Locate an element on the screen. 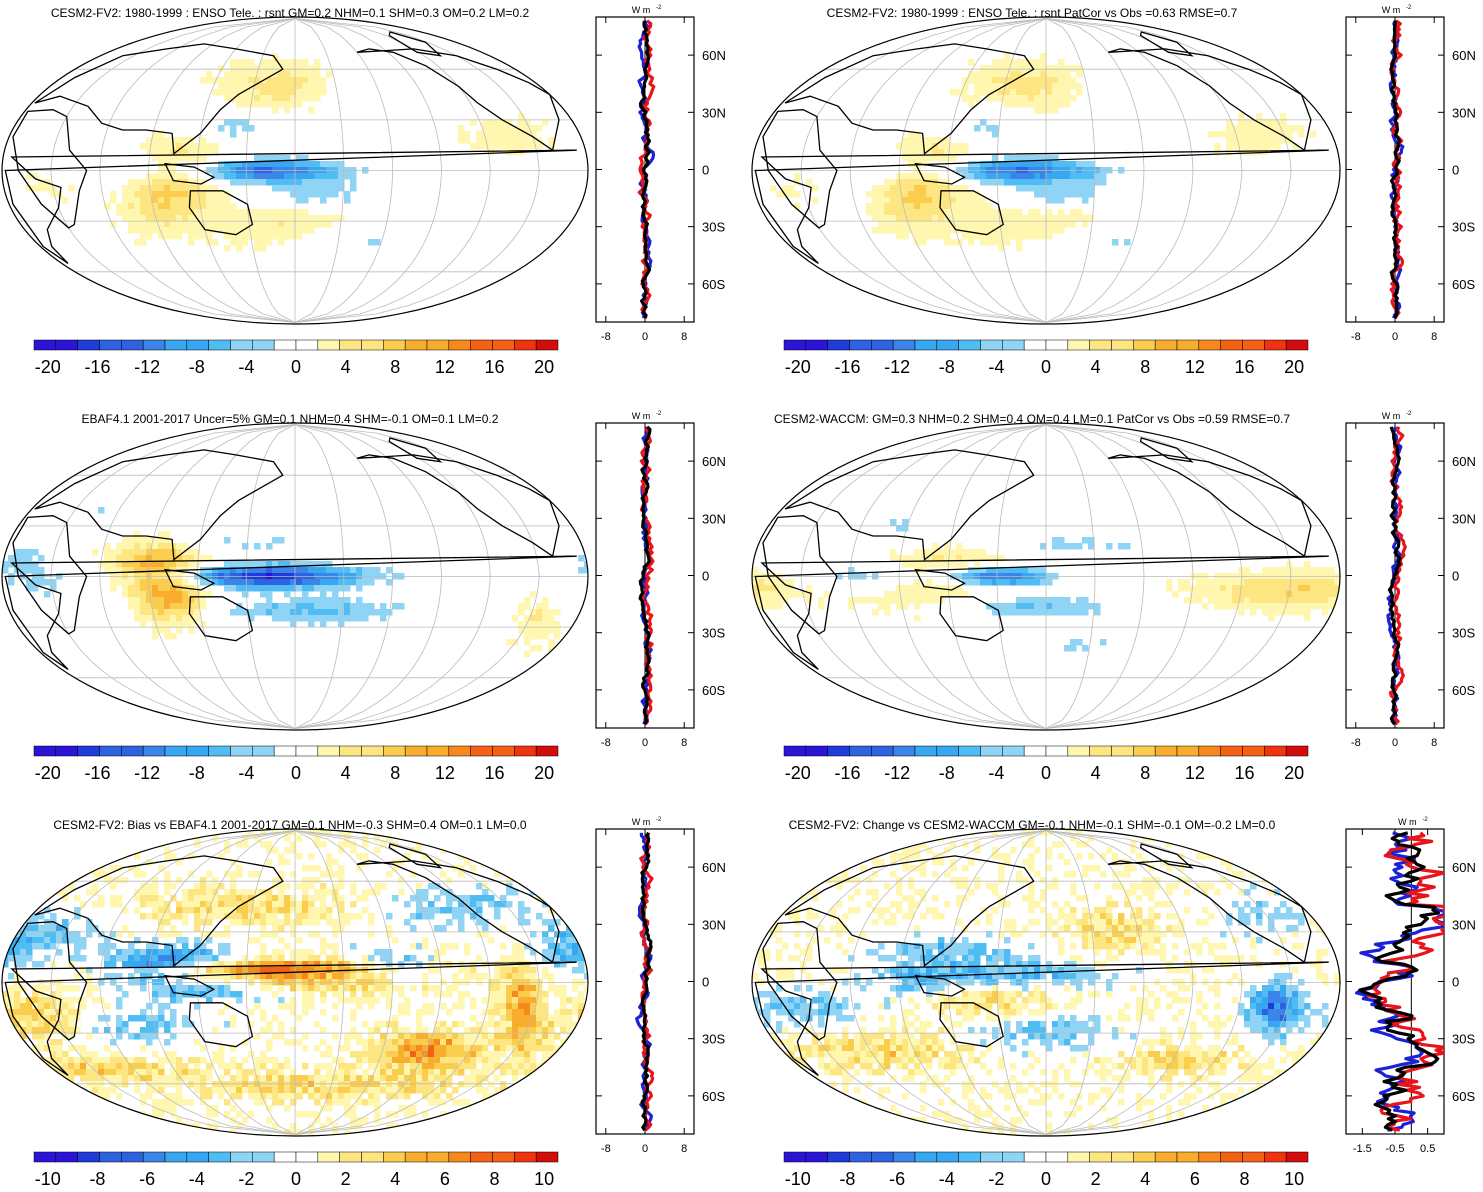 Image resolution: width=1483 pixels, height=1192 pixels. zonal-xtick-label: -1.5 is located at coordinates (1362, 1149).